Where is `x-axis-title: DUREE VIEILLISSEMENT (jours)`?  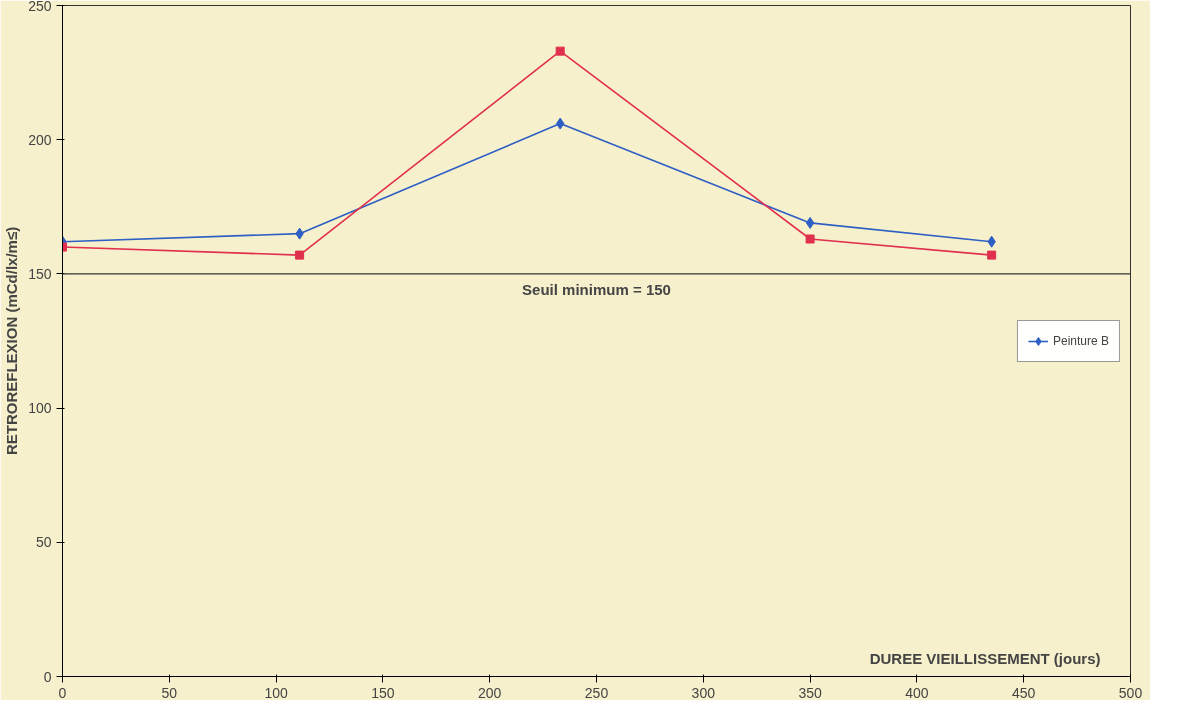 x-axis-title: DUREE VIEILLISSEMENT (jours) is located at coordinates (985, 658).